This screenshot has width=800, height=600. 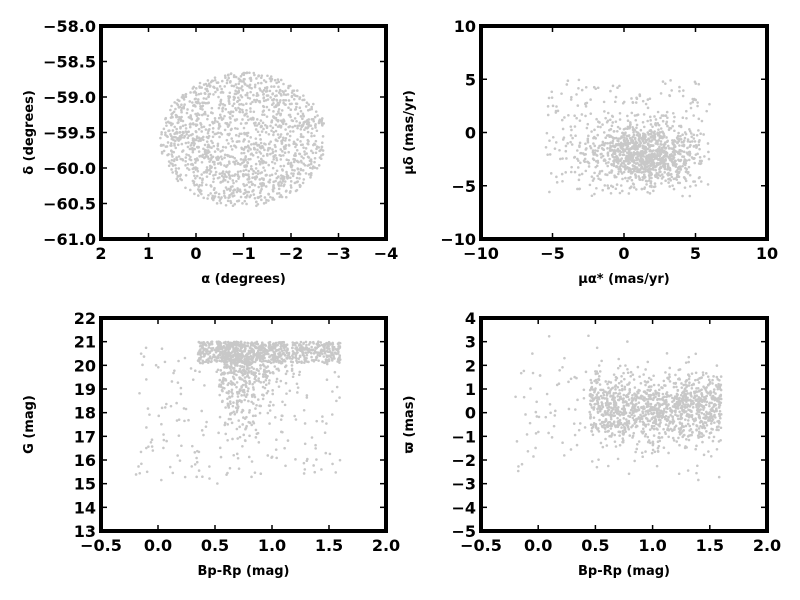 What do you see at coordinates (470, 79) in the screenshot?
I see `y-tick-label: 5` at bounding box center [470, 79].